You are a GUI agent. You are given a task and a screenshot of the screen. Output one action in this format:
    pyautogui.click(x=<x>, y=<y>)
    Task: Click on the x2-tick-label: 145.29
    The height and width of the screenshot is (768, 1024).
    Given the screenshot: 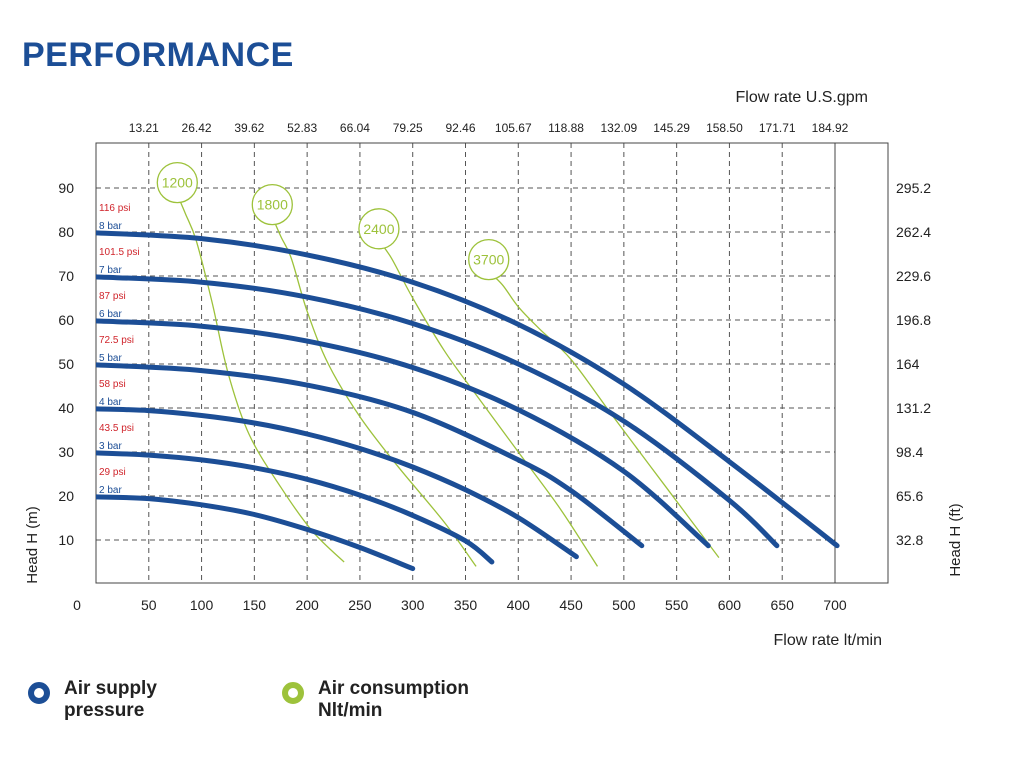 What is the action you would take?
    pyautogui.click(x=671, y=128)
    